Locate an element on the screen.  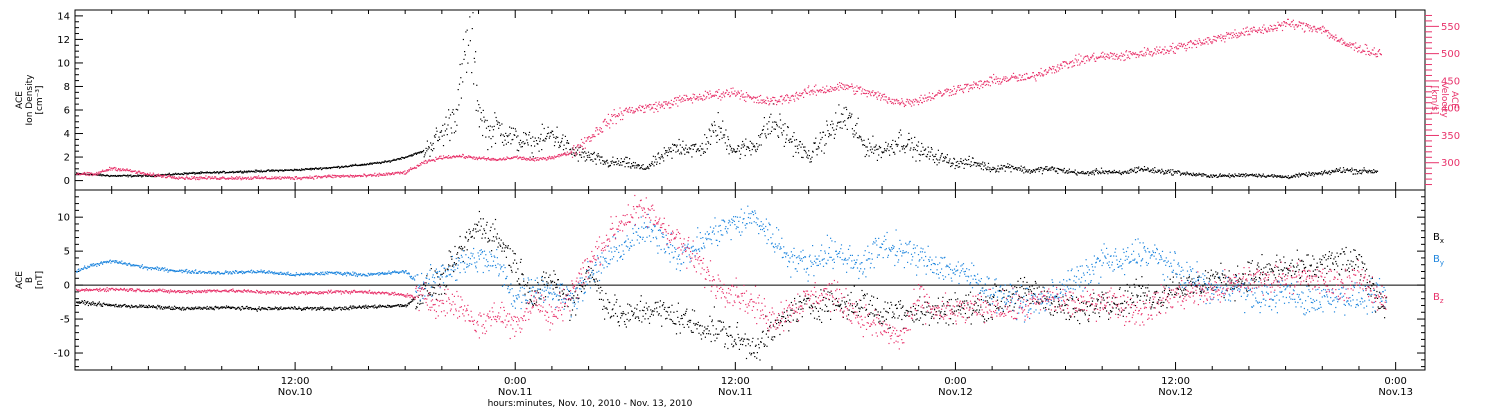
legend-entry-by: By is located at coordinates (1438, 260).